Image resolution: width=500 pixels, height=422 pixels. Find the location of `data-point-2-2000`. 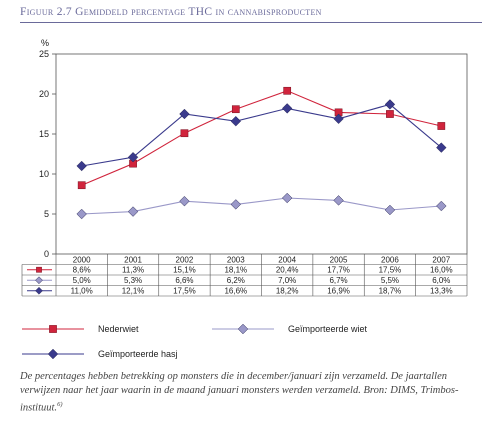

data-point-2-2000 is located at coordinates (81, 166).